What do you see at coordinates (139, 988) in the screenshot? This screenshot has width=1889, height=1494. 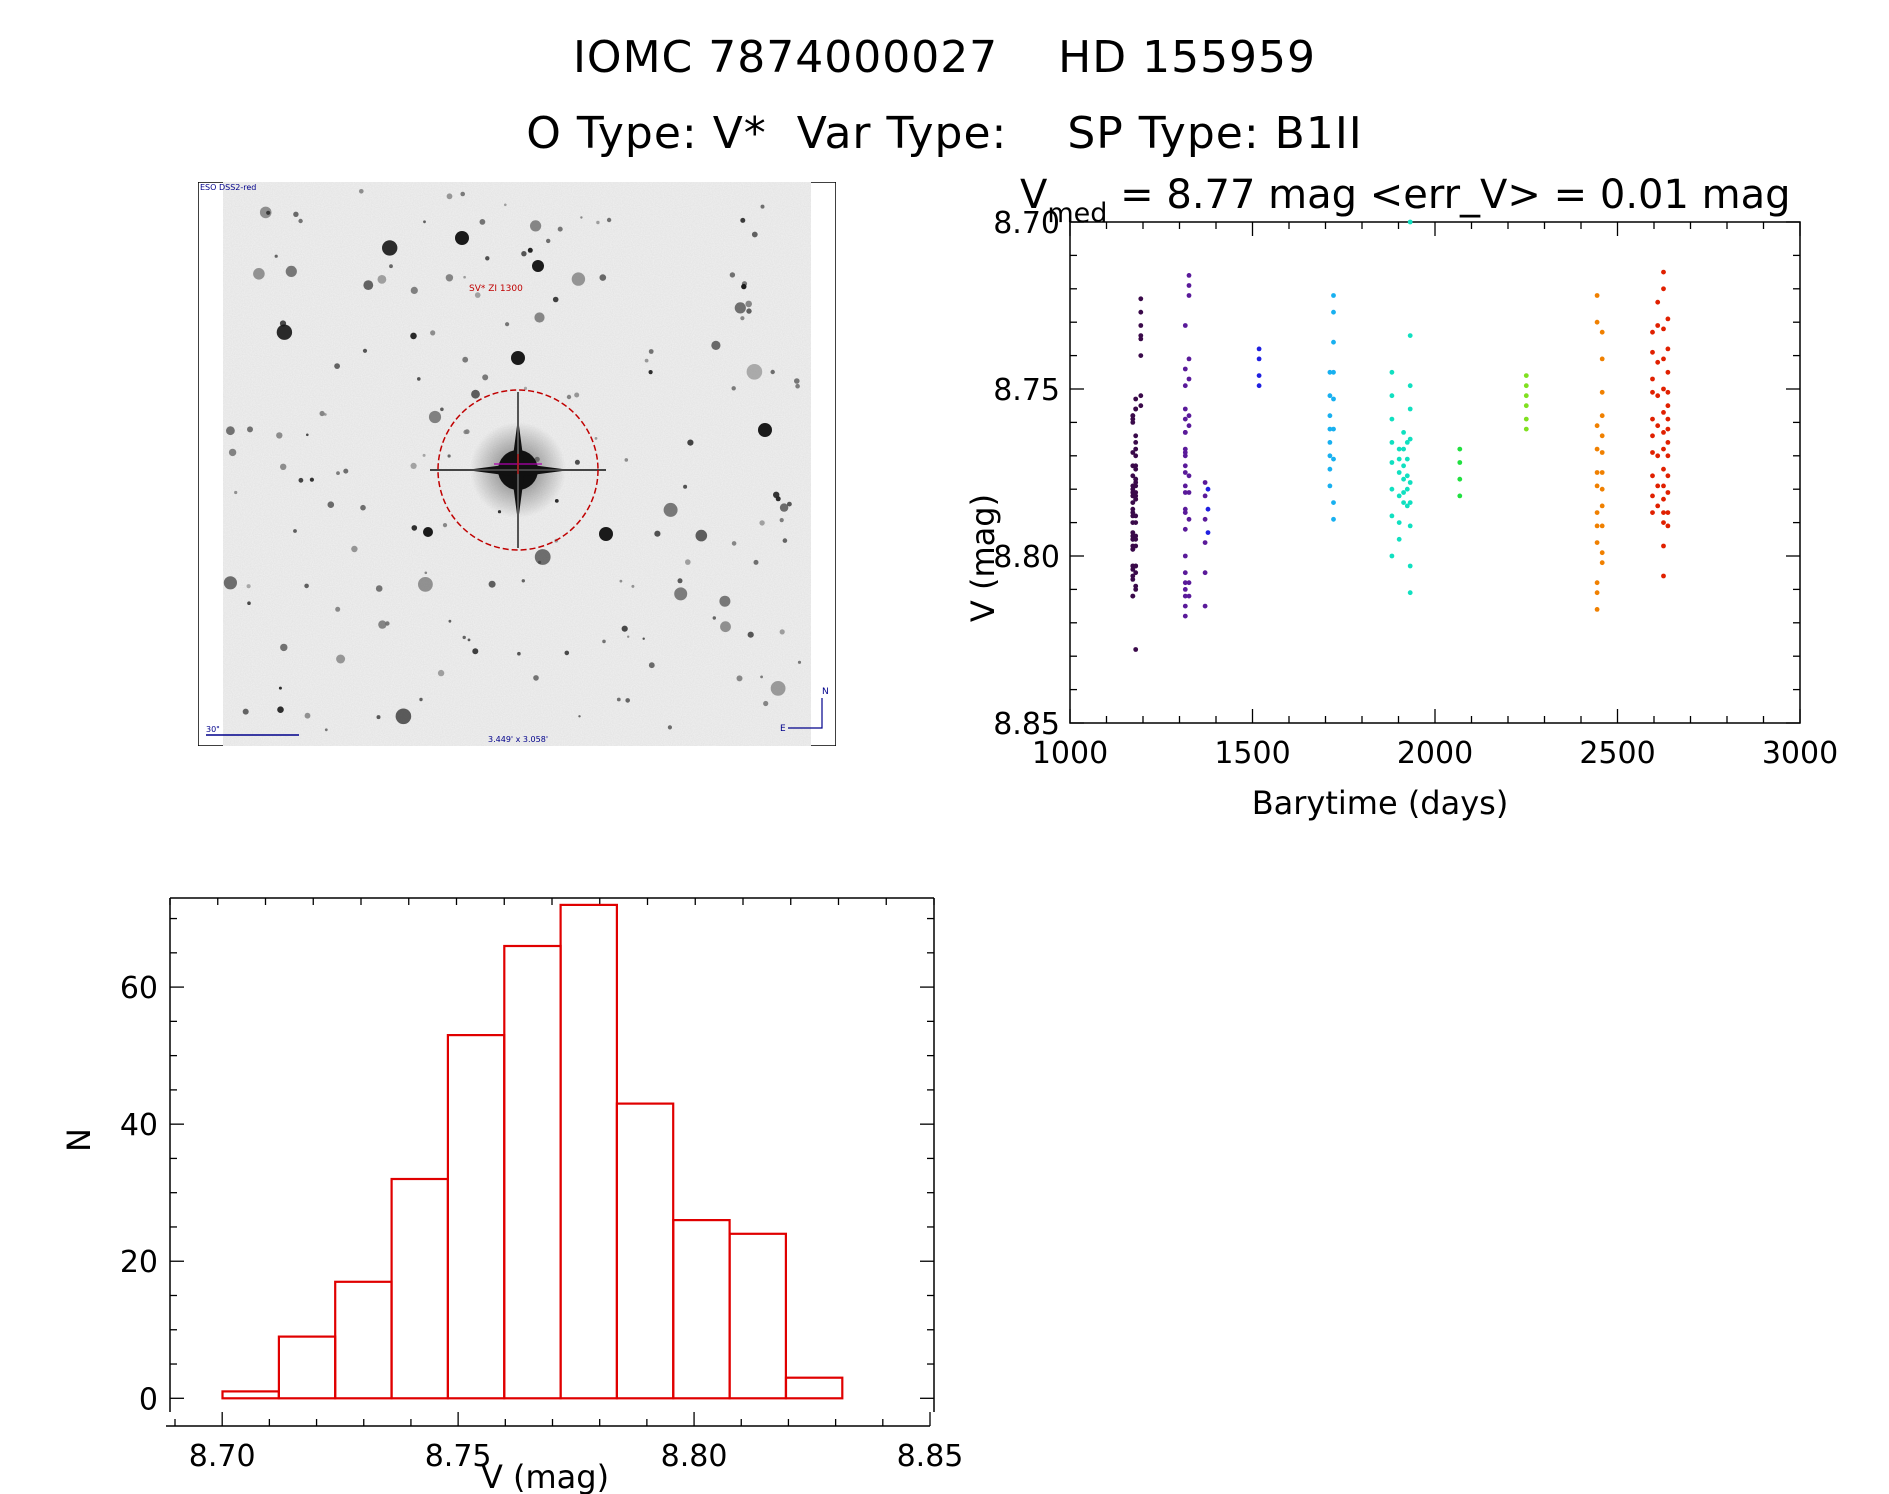 I see `hist-ytick-label: 60` at bounding box center [139, 988].